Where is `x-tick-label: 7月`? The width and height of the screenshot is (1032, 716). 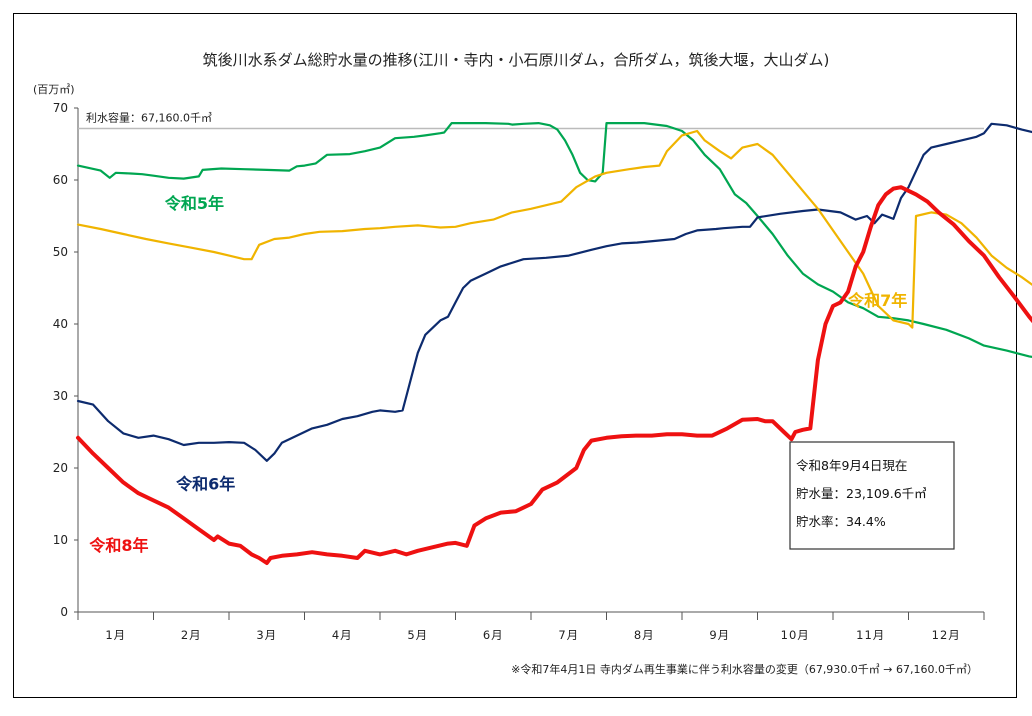 x-tick-label: 7月 is located at coordinates (568, 635).